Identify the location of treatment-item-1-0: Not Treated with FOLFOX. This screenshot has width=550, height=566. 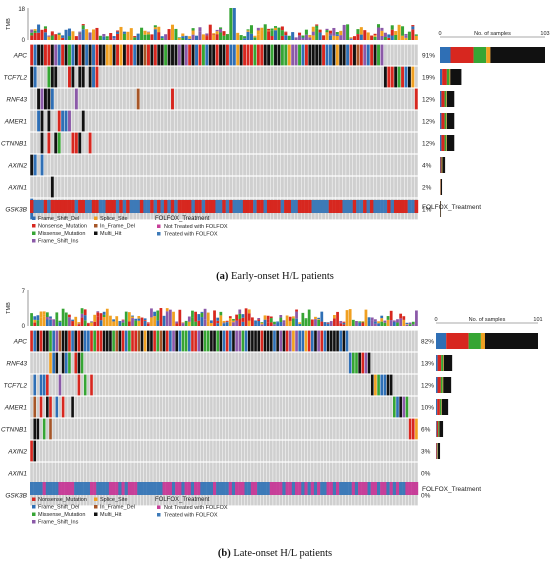
(196, 508).